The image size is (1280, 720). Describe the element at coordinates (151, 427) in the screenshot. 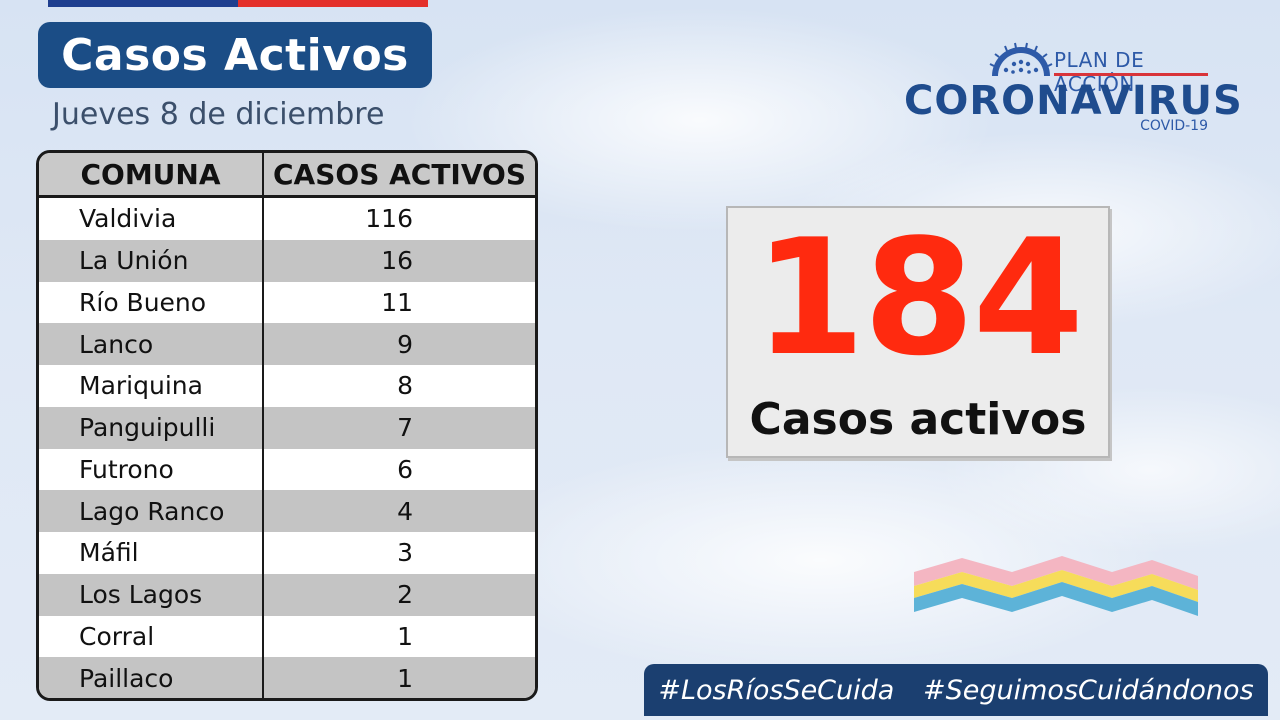

I see `cell-comuna: Panguipulli` at that location.